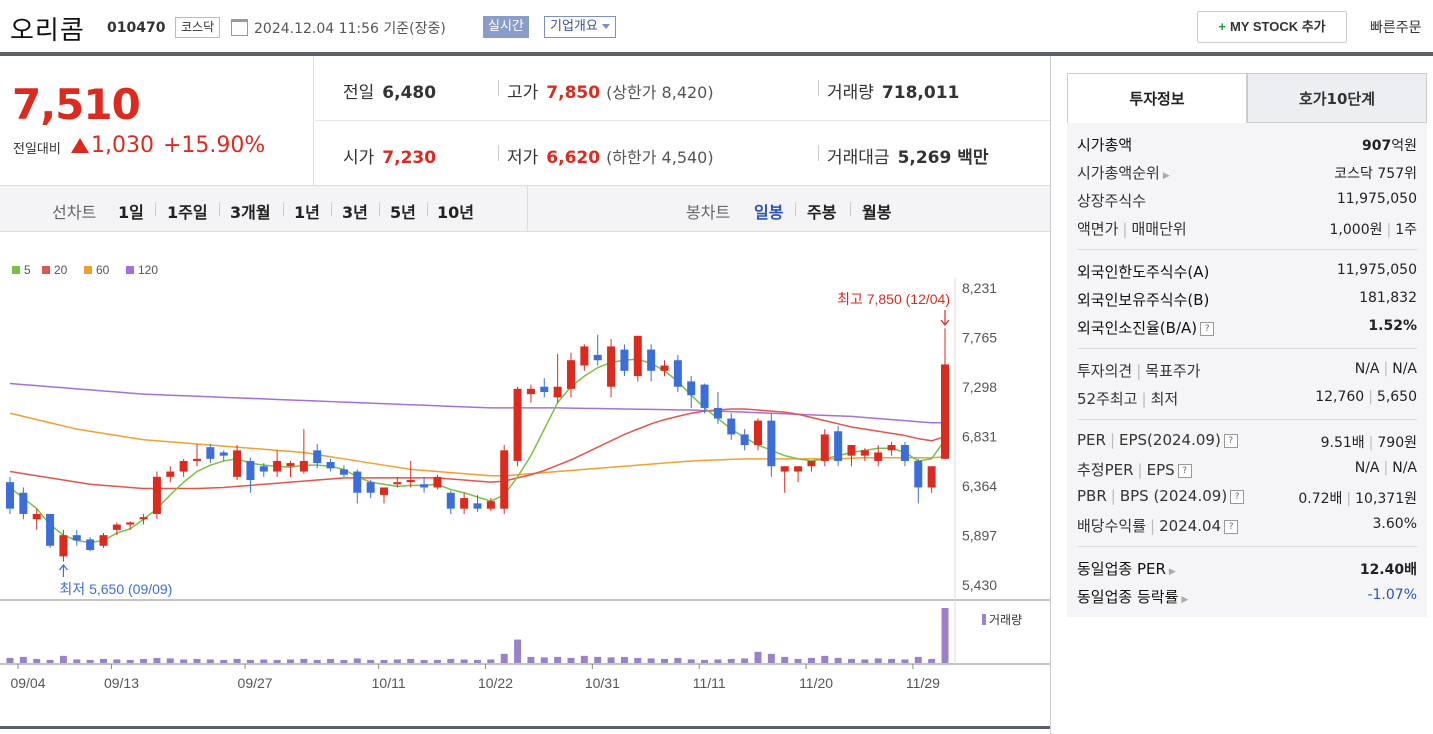 The width and height of the screenshot is (1433, 734). Describe the element at coordinates (1160, 470) in the screenshot. I see `est-eps-text: EPS` at that location.